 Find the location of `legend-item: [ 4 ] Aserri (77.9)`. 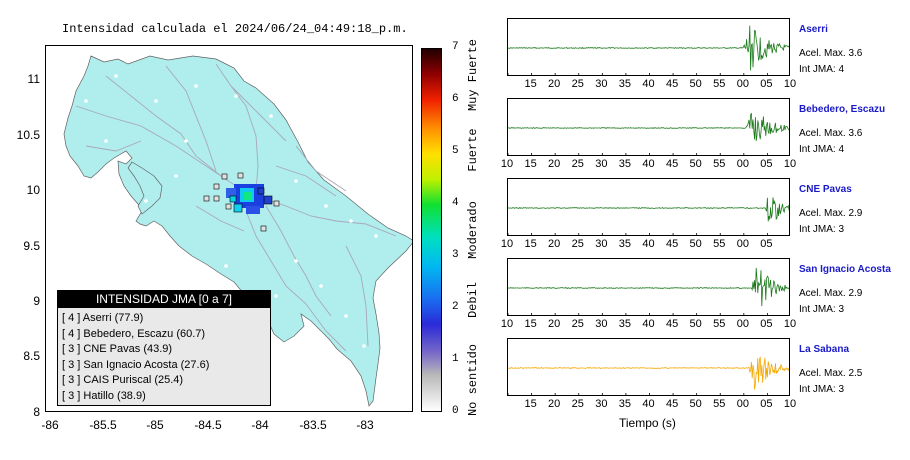

legend-item: [ 4 ] Aserri (77.9) is located at coordinates (102, 318).